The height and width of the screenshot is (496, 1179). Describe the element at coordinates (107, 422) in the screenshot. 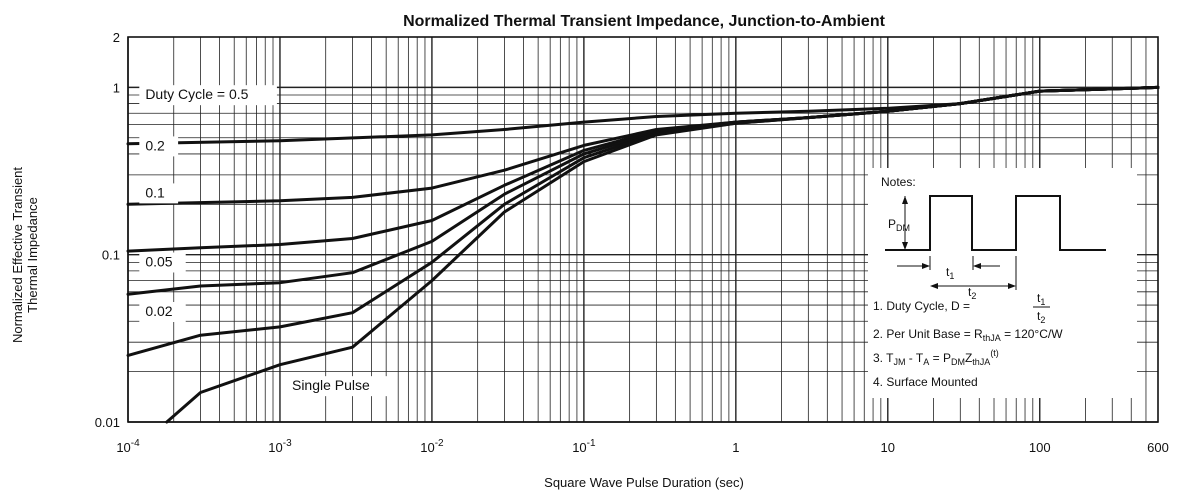

I see `y-tick-label-0: 0.01` at that location.